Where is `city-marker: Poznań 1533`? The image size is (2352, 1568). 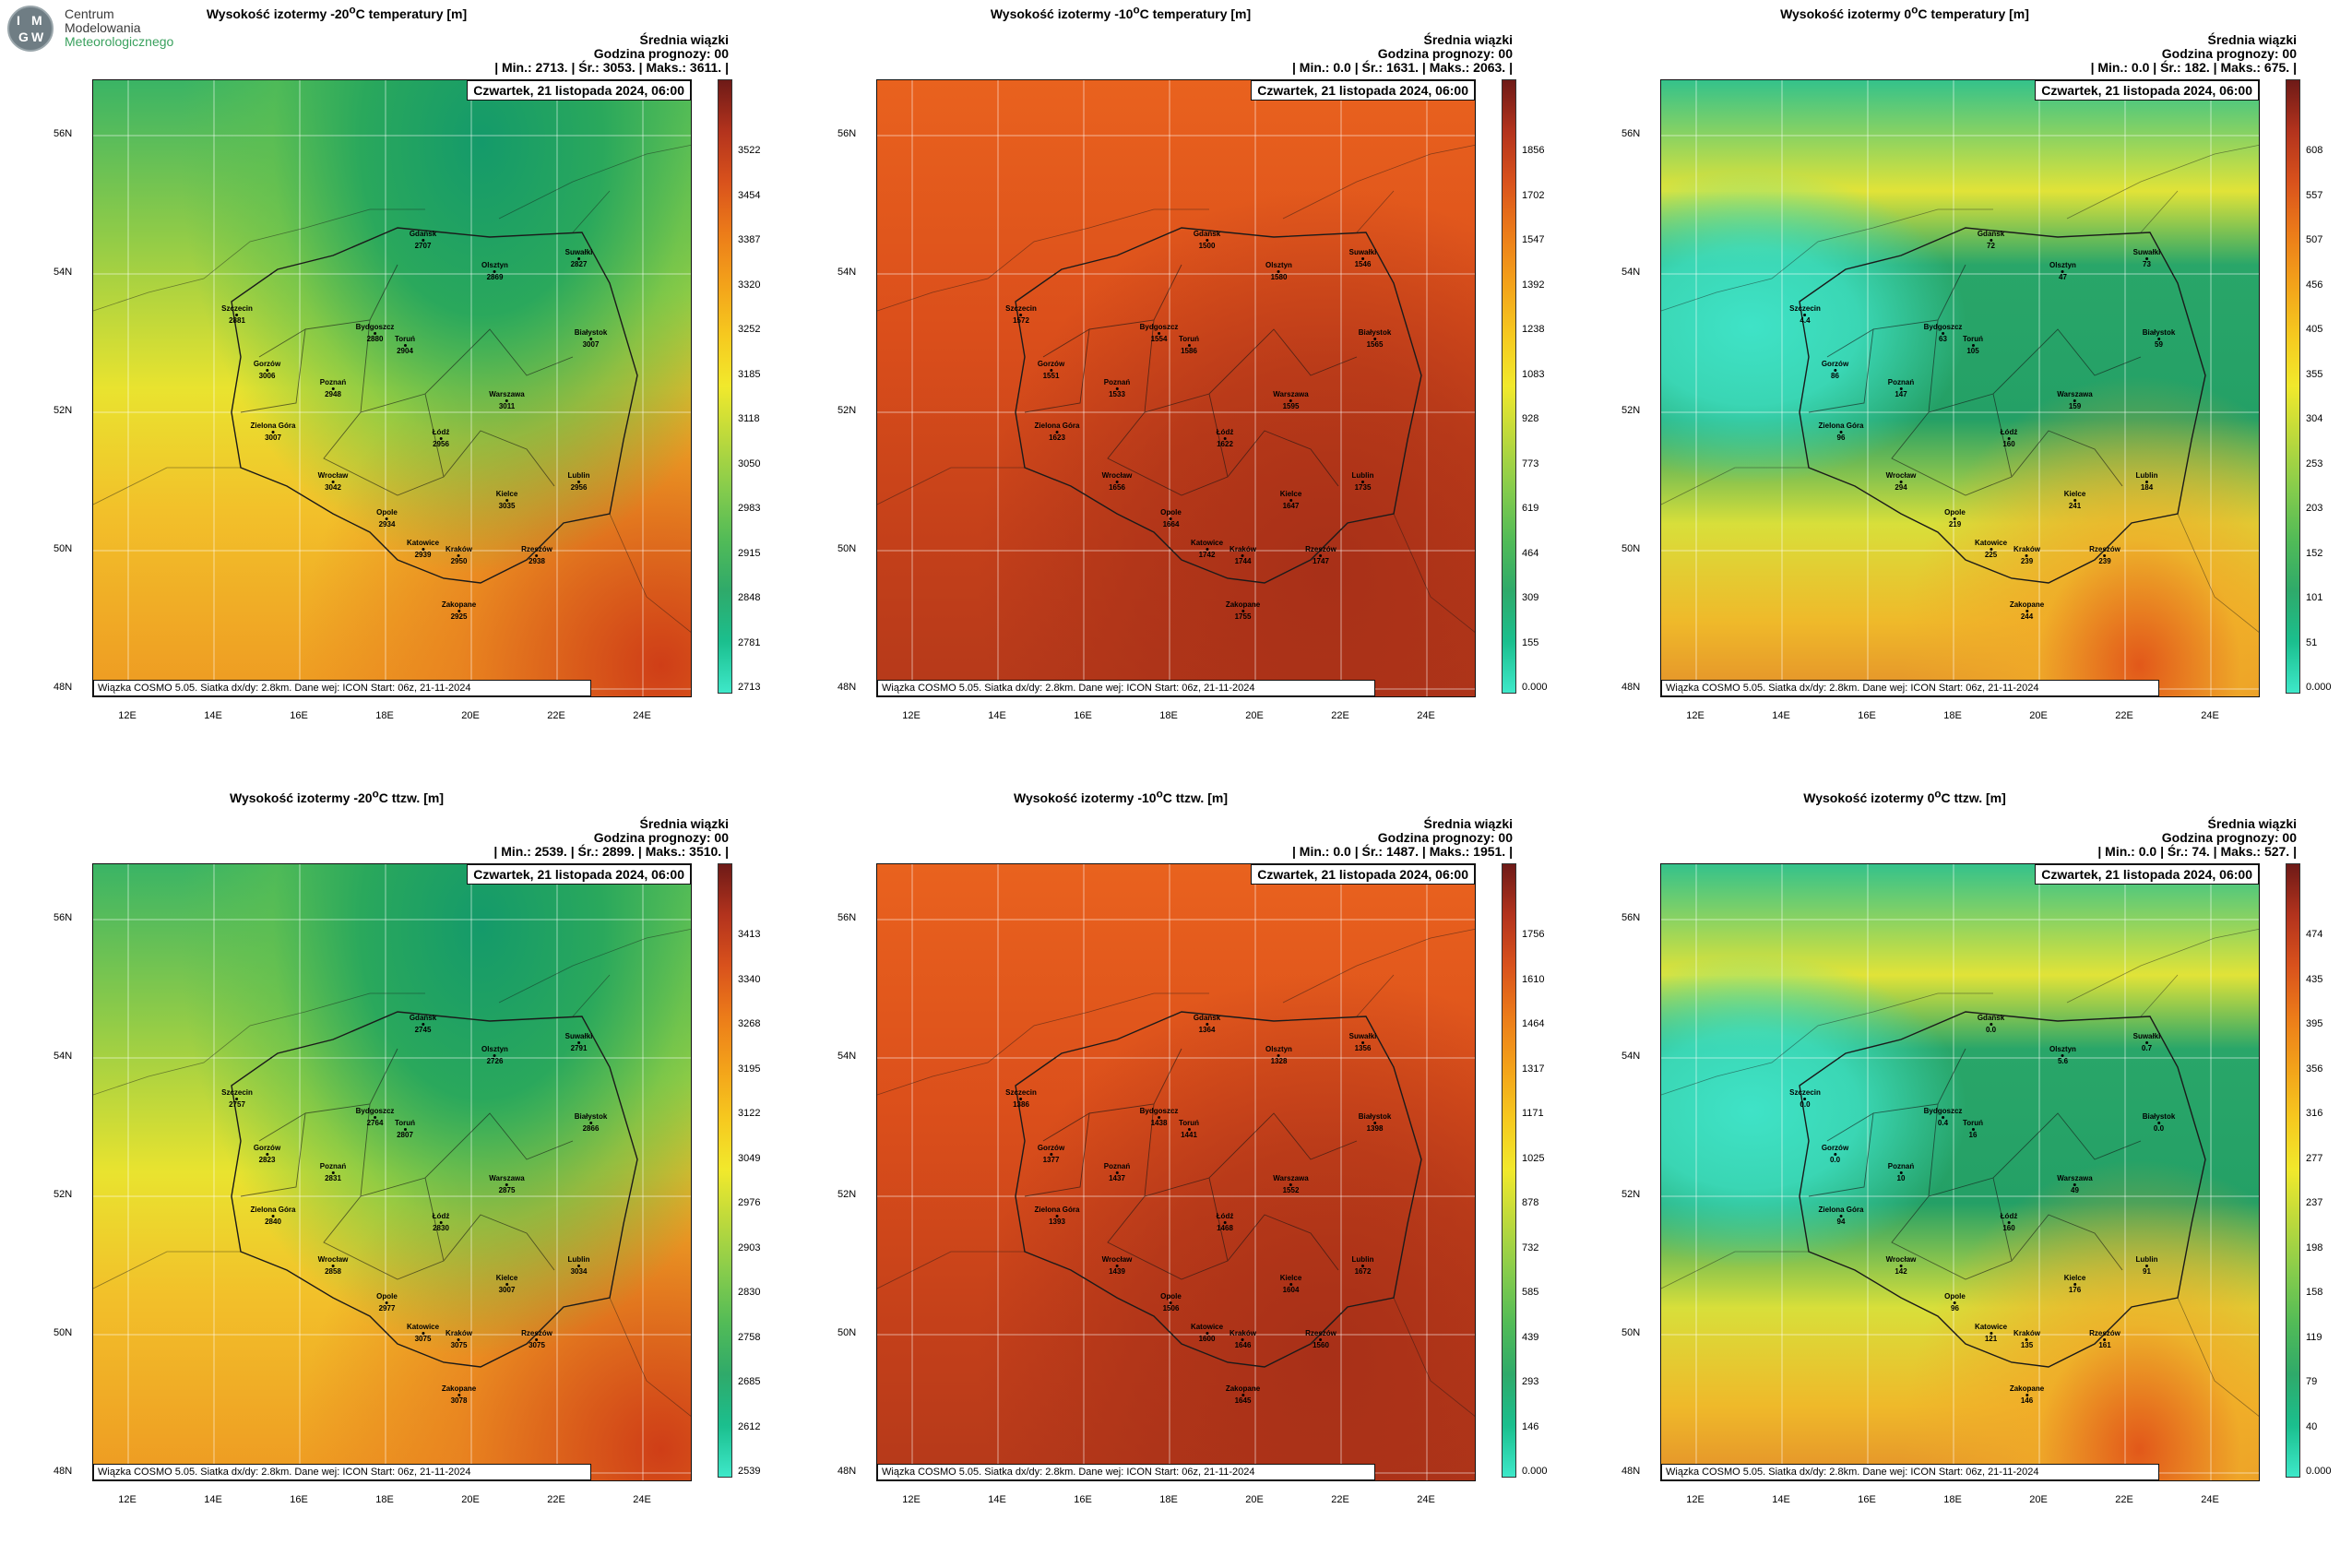
city-marker: Poznań 1533 is located at coordinates (1117, 388).